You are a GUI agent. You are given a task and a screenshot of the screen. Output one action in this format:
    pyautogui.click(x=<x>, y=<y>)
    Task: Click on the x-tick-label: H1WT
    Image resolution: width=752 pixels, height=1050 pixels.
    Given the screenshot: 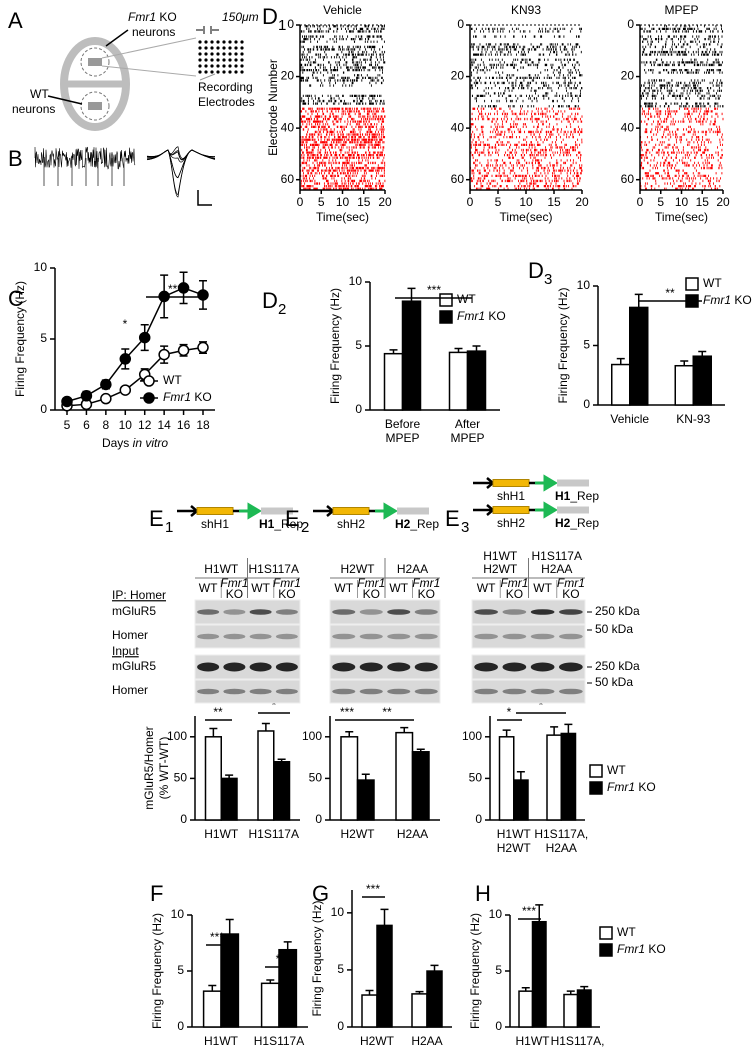 What is the action you would take?
    pyautogui.click(x=514, y=834)
    